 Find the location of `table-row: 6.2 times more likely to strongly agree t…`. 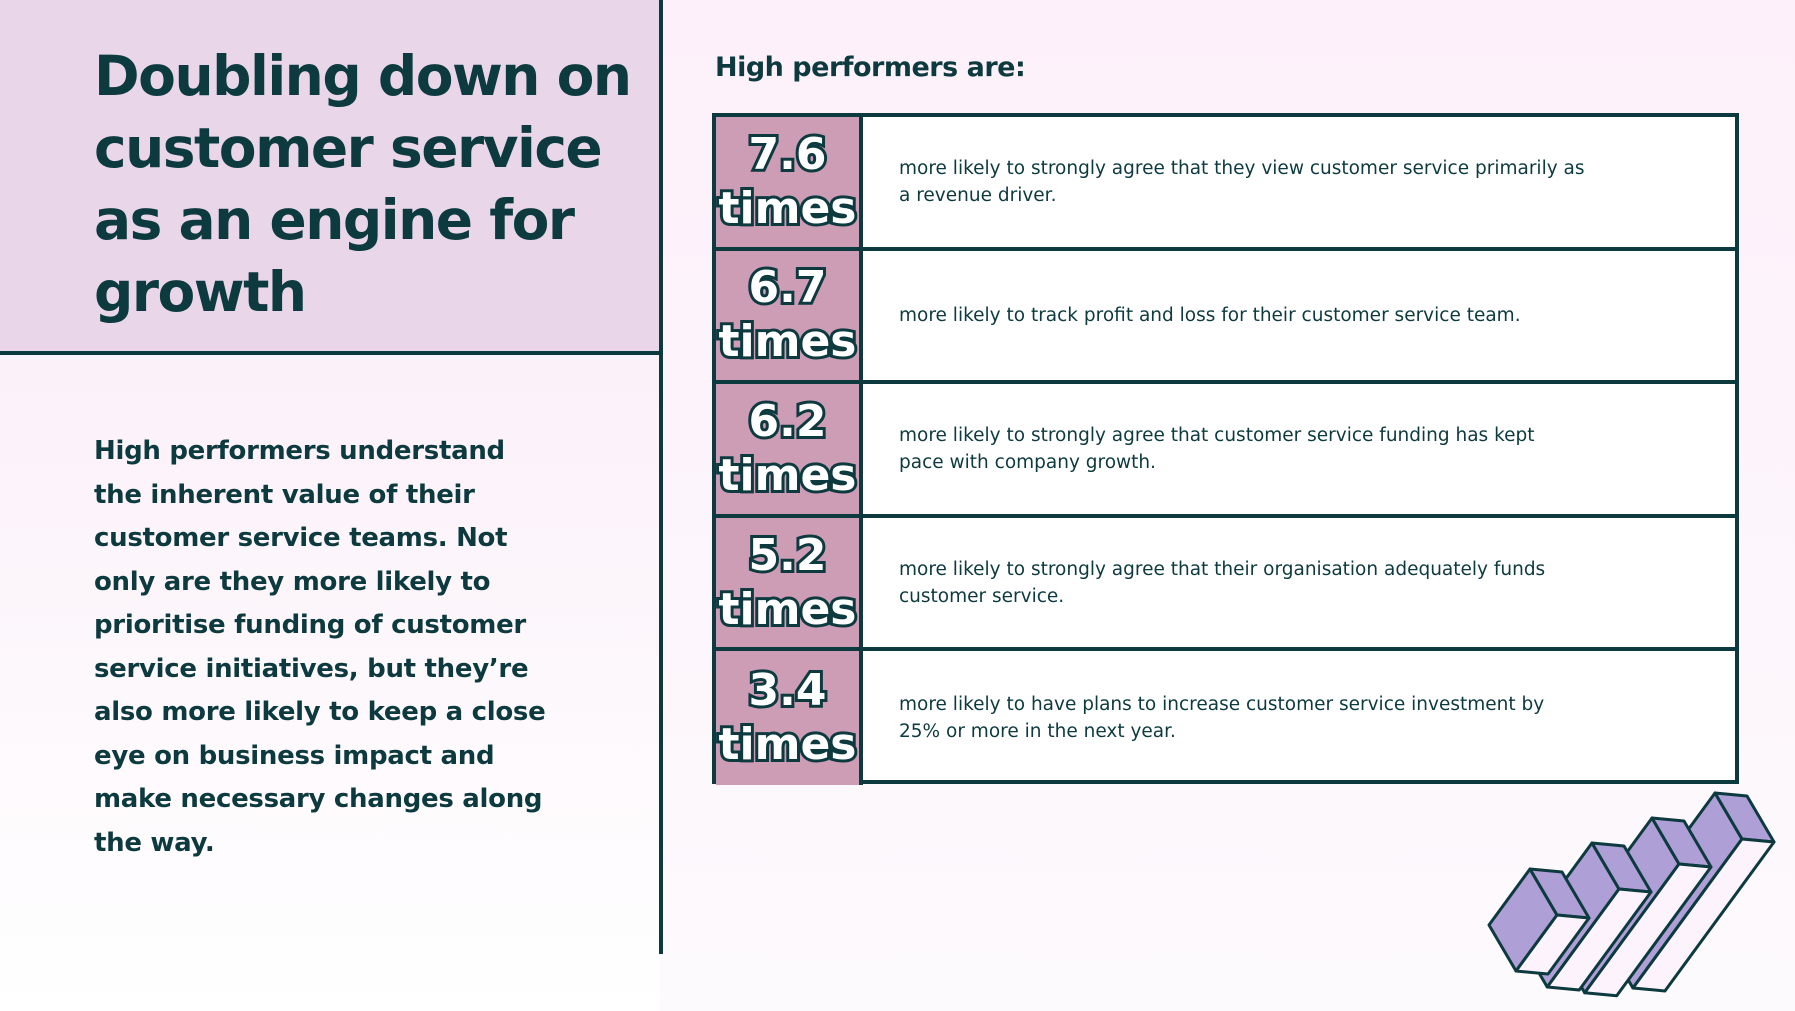

table-row: 6.2 times more likely to strongly agree t… is located at coordinates (1225, 451).